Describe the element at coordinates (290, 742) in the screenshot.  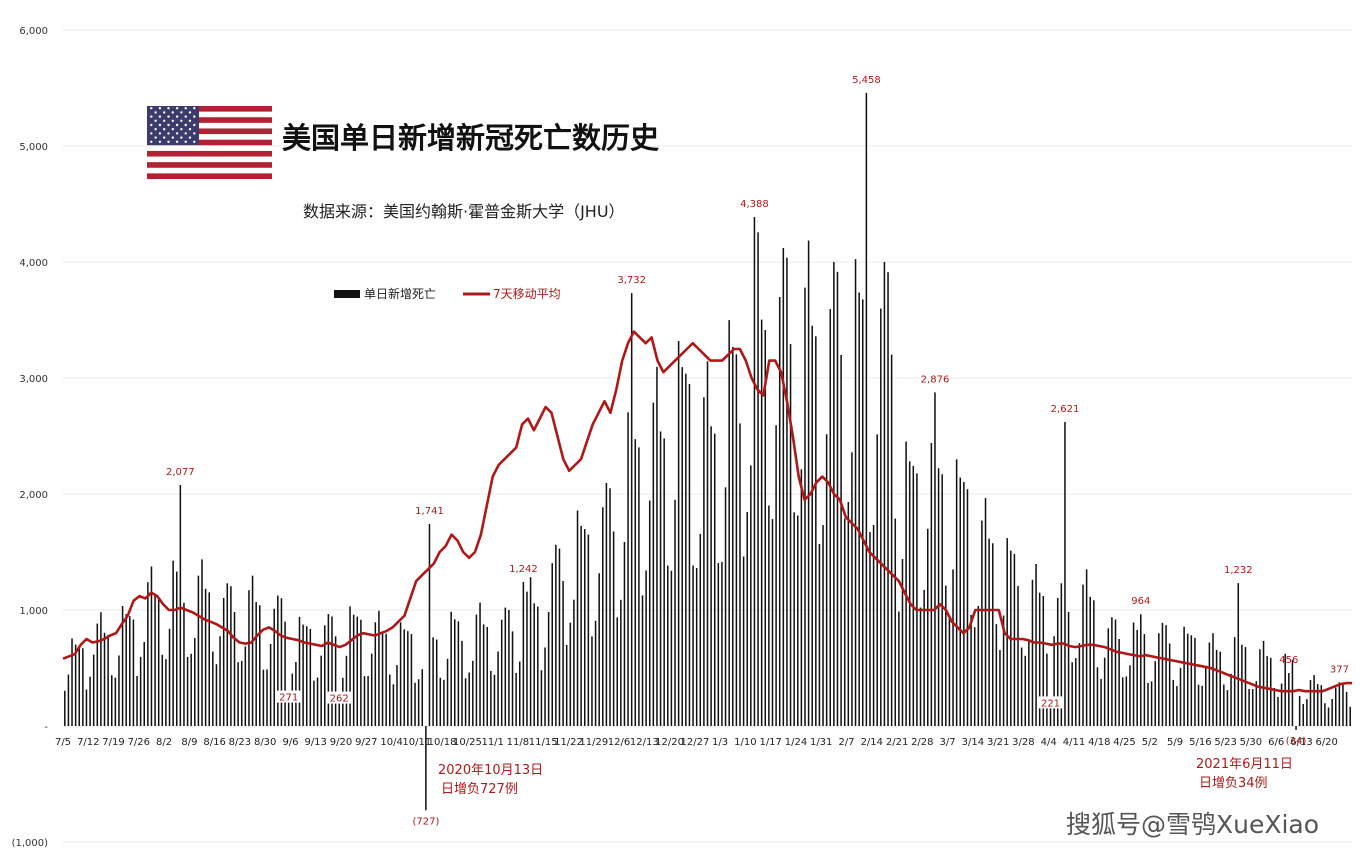
I see `x-tick-label: 9/6` at that location.